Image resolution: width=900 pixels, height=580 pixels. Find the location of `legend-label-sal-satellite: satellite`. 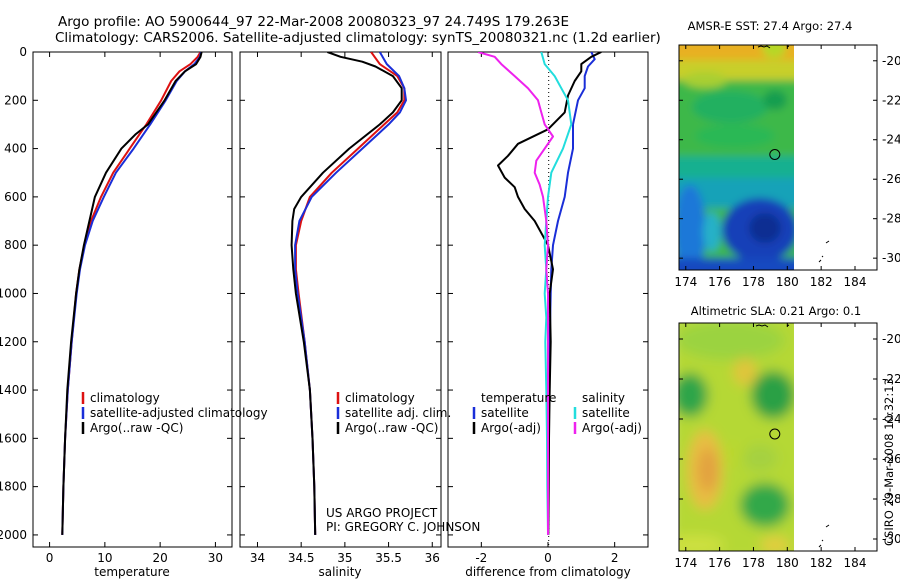

legend-label-sal-satellite: satellite is located at coordinates (606, 413).